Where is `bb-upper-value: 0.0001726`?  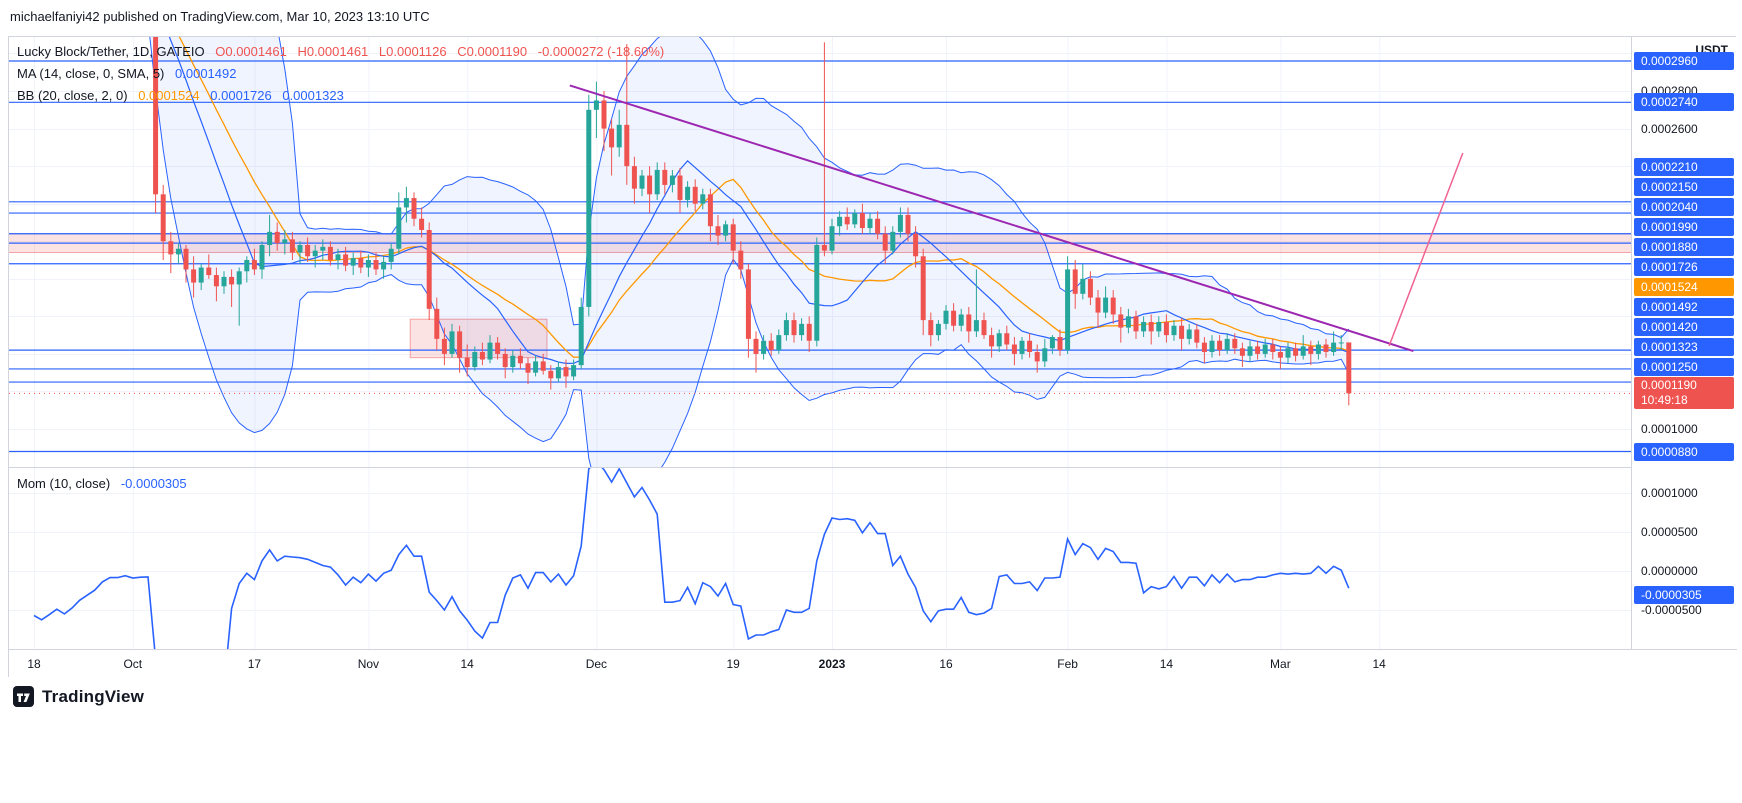 bb-upper-value: 0.0001726 is located at coordinates (241, 95).